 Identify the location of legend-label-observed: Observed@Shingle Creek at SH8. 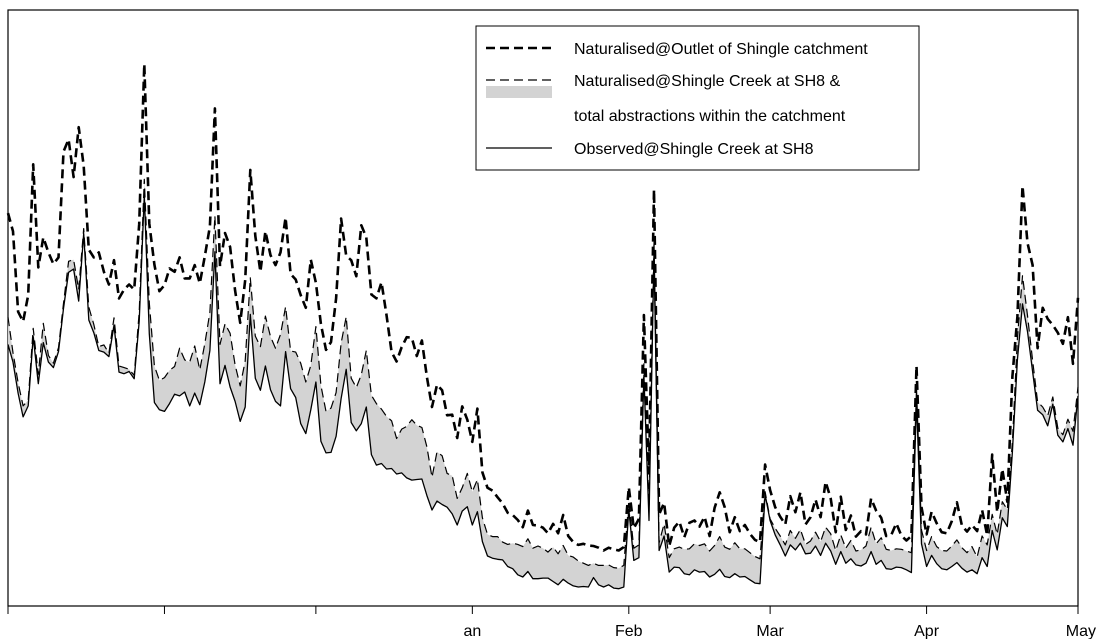
(694, 149).